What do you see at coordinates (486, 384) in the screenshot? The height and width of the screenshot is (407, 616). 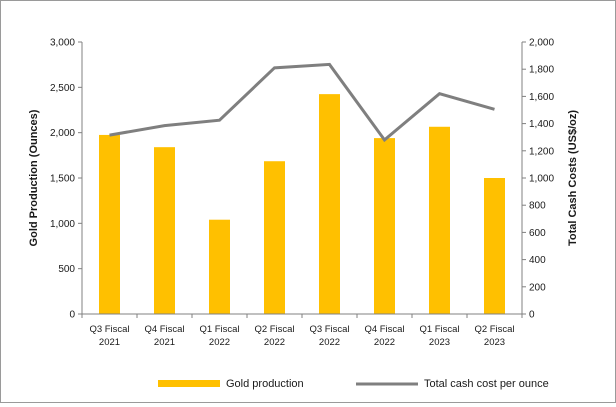 I see `legend-label-cash-cost: Total cash cost per ounce` at bounding box center [486, 384].